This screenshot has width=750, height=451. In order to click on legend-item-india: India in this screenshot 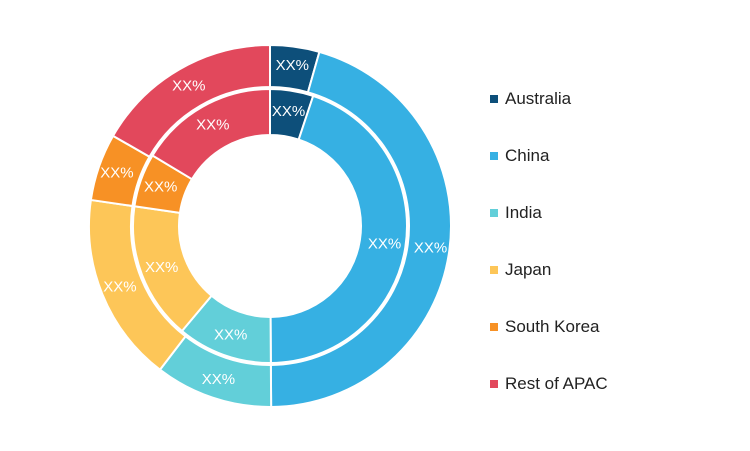, I will do `click(549, 212)`.